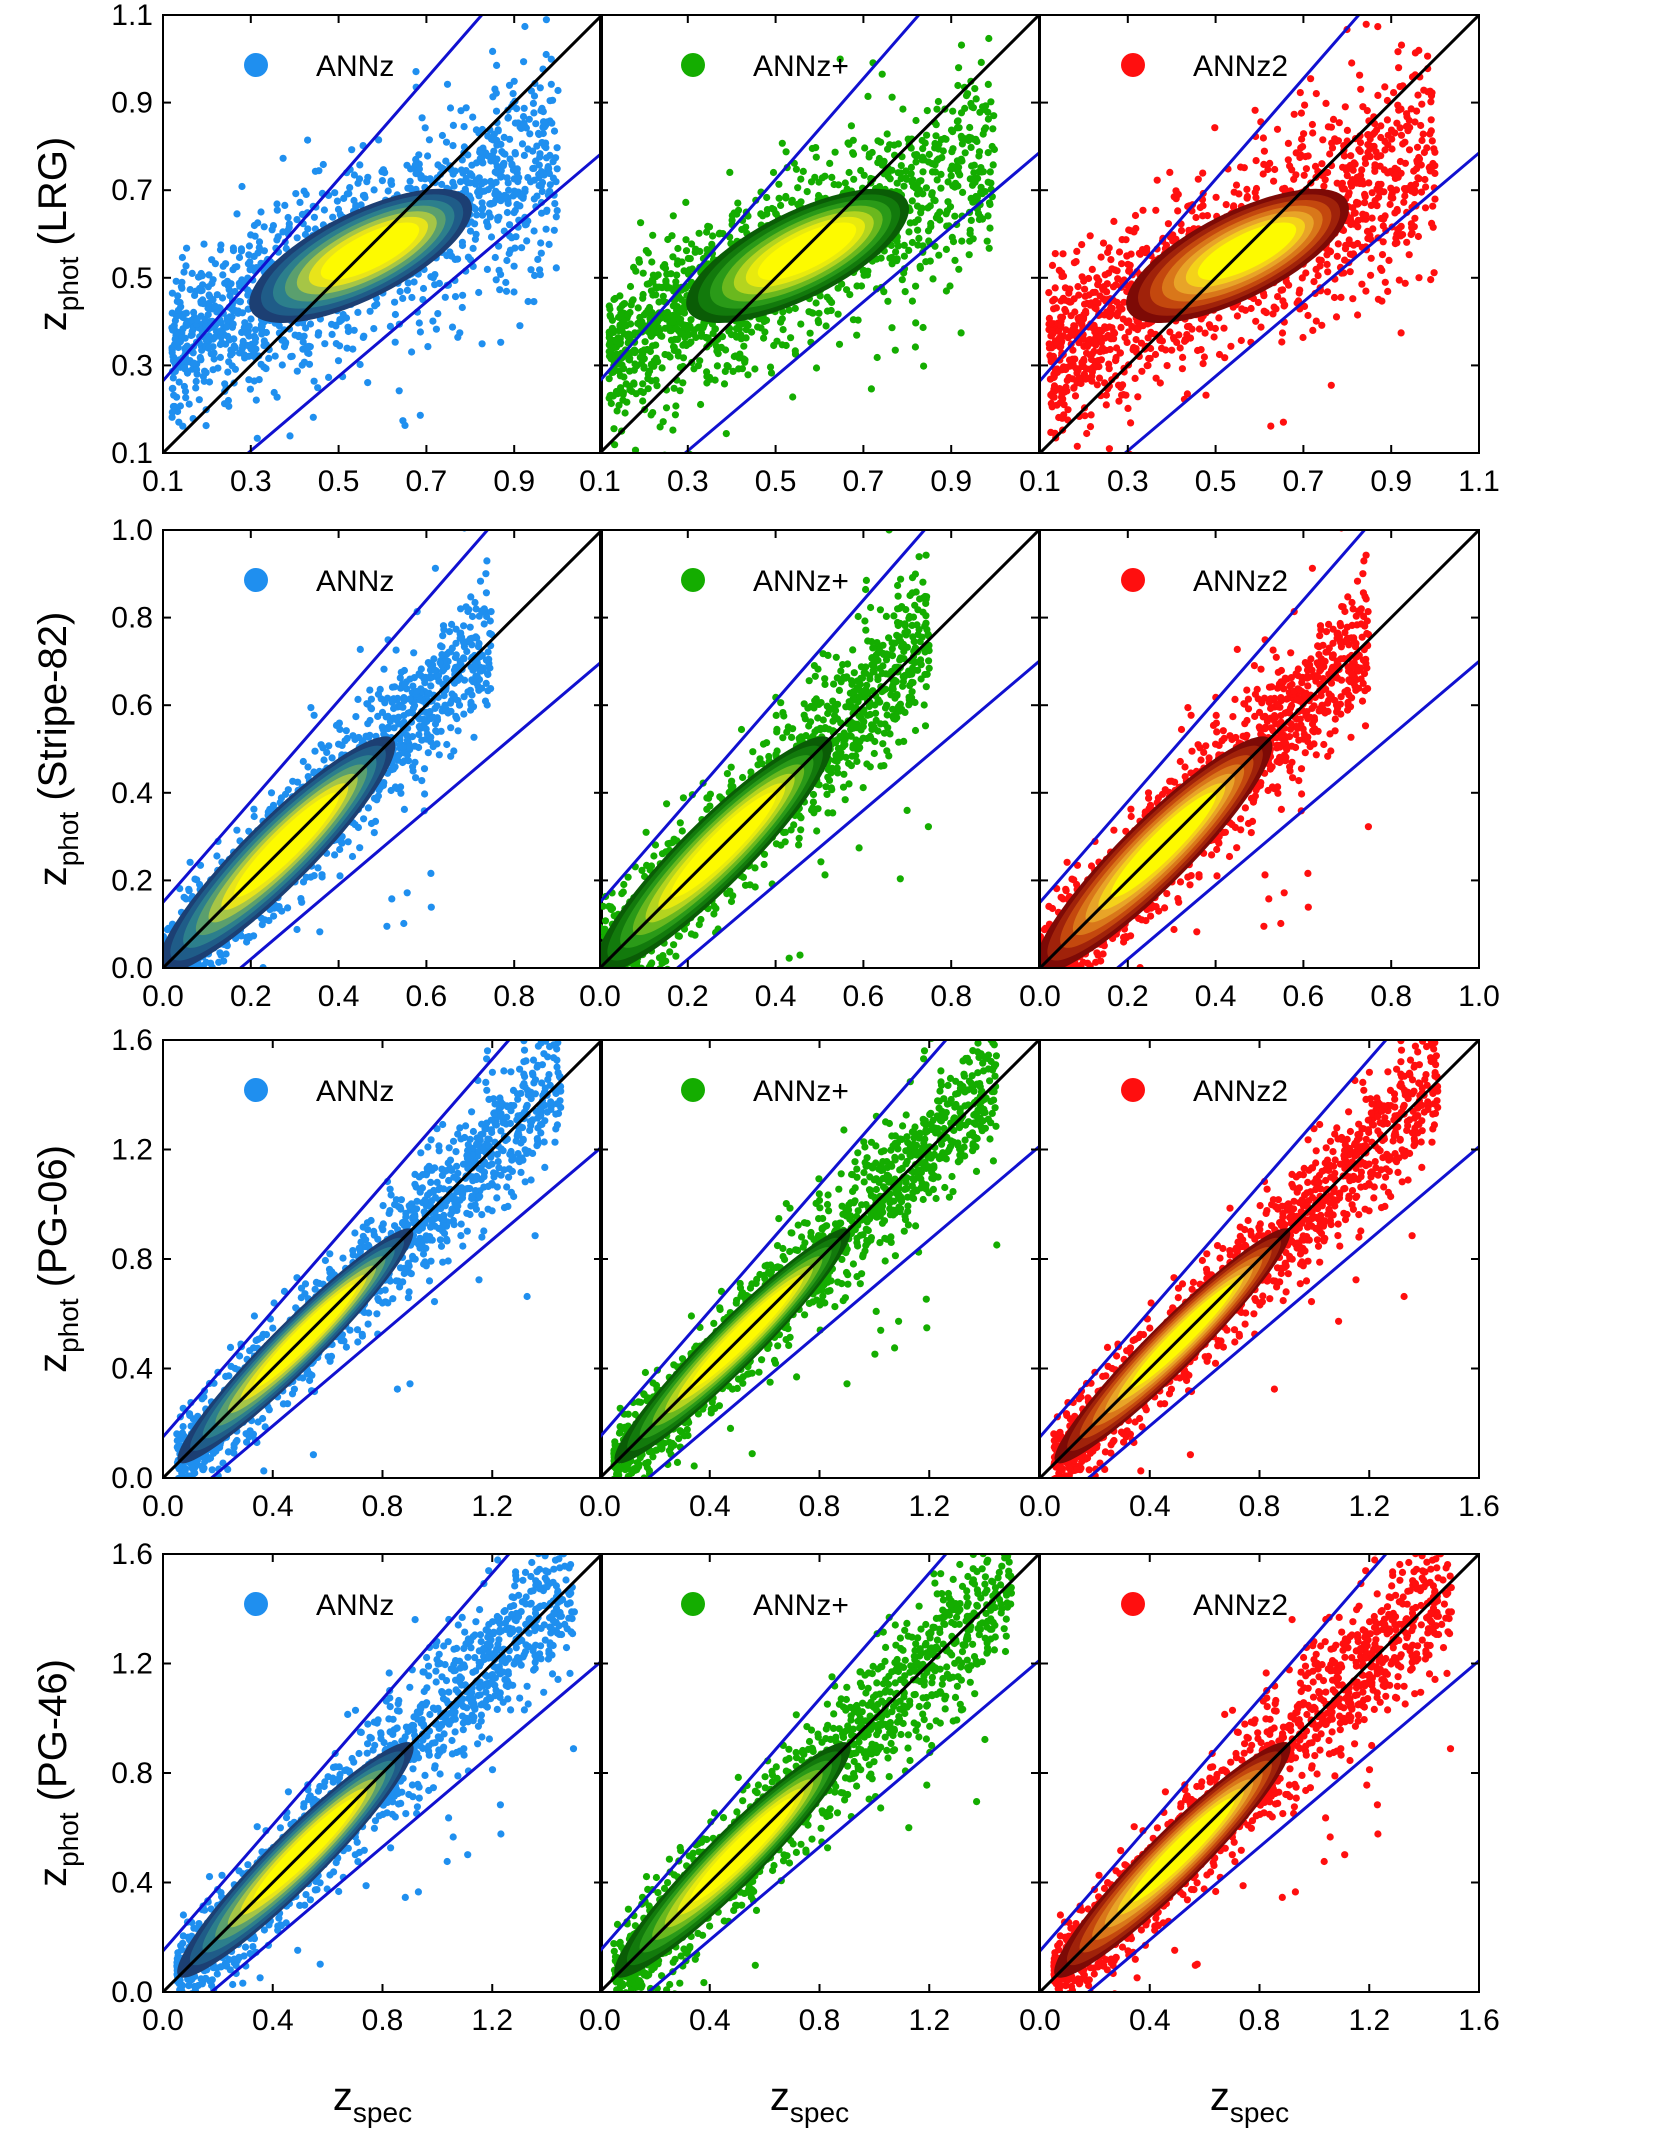 The image size is (1661, 2137). I want to click on legend: ANNz+, so click(765, 66).